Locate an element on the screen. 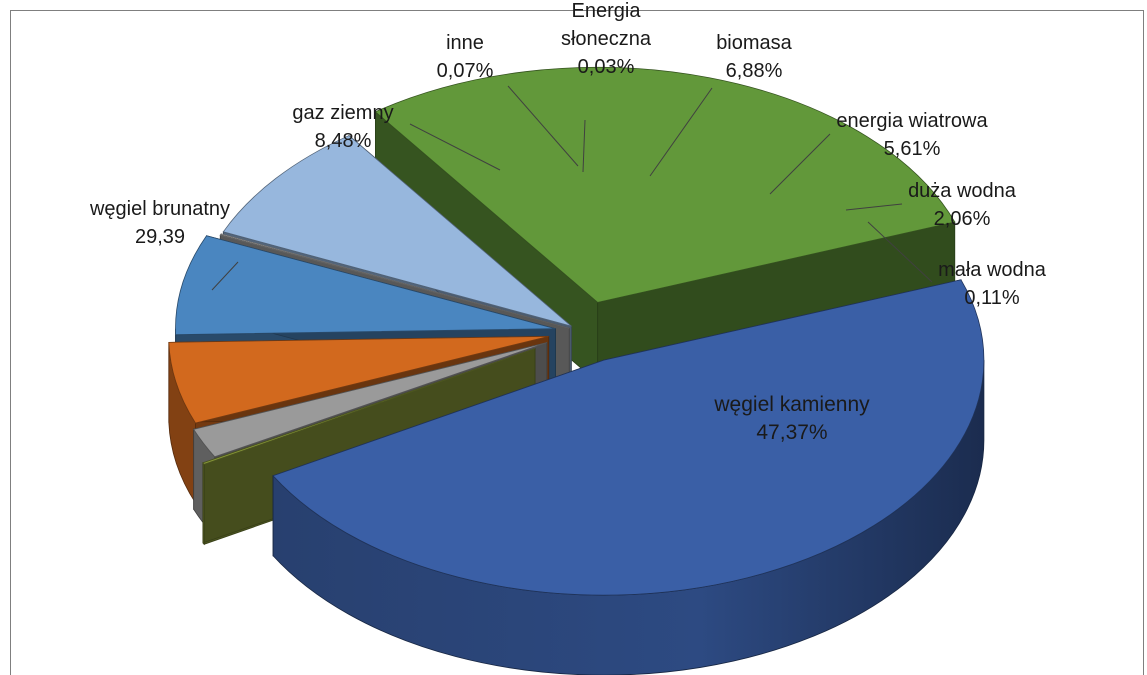  data-label-value-węgiel-kamienny: 47,37% is located at coordinates (791, 432).